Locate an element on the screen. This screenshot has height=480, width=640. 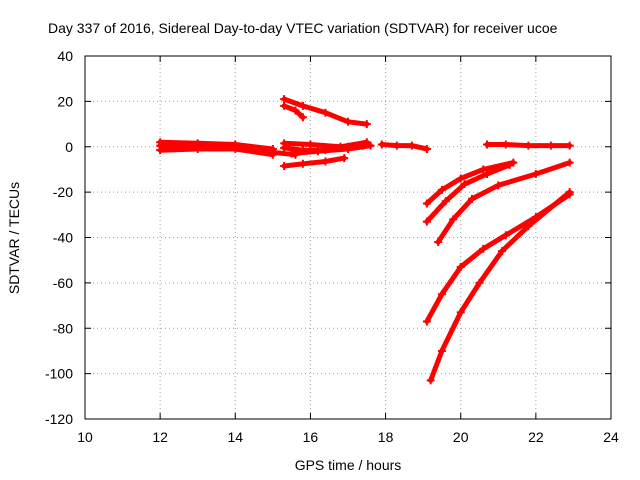
y-tick-label: -100 is located at coordinates (59, 374).